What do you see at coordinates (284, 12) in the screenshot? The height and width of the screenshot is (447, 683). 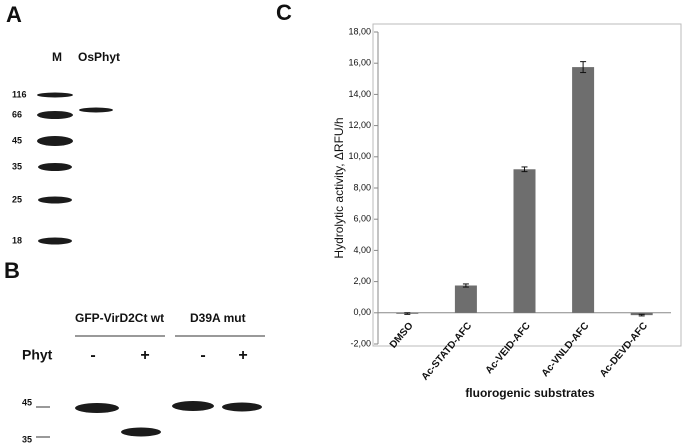 I see `panel-letter: C` at bounding box center [284, 12].